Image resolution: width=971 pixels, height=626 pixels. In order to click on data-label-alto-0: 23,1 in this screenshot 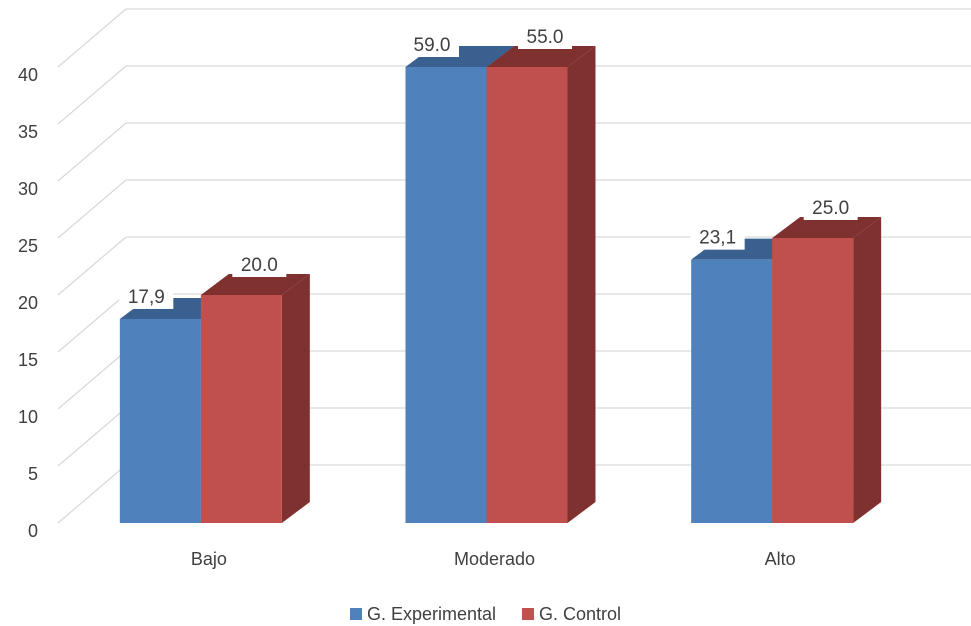, I will do `click(717, 238)`.